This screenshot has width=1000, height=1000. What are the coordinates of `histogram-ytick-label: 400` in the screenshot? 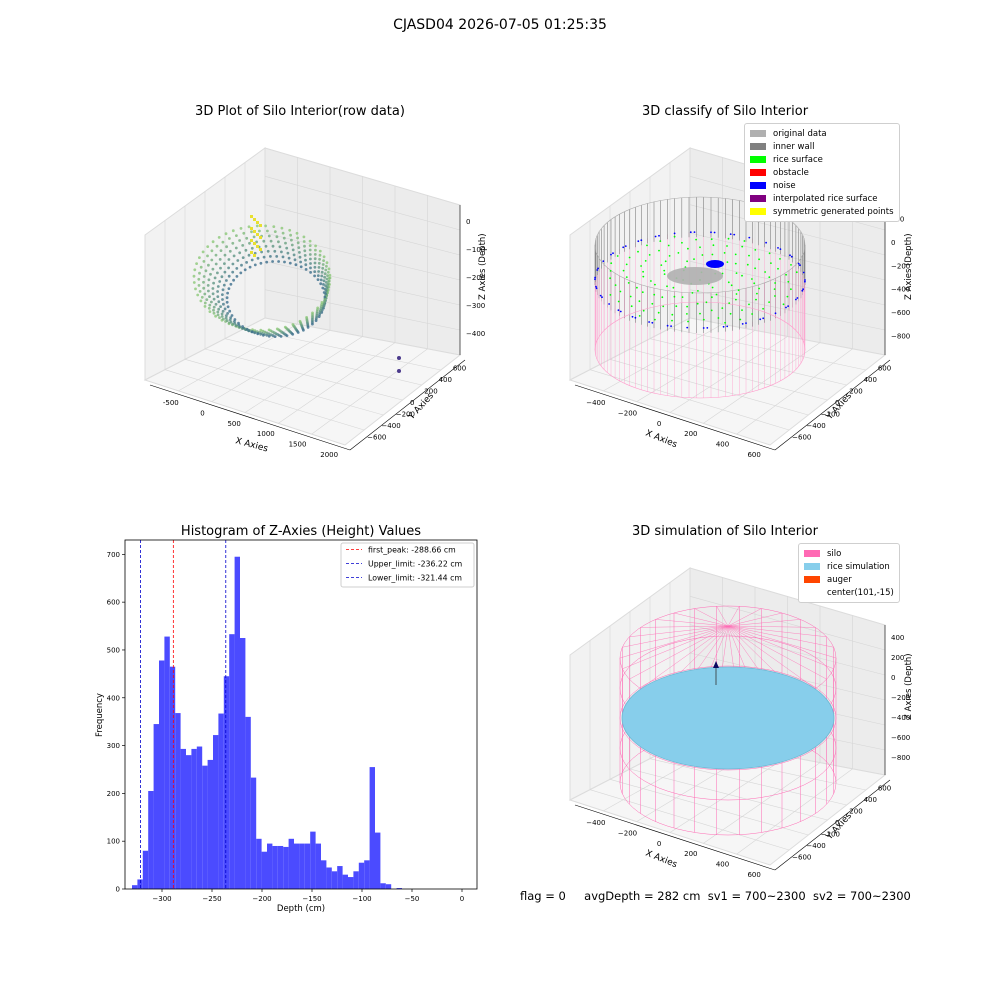 It's located at (113, 698).